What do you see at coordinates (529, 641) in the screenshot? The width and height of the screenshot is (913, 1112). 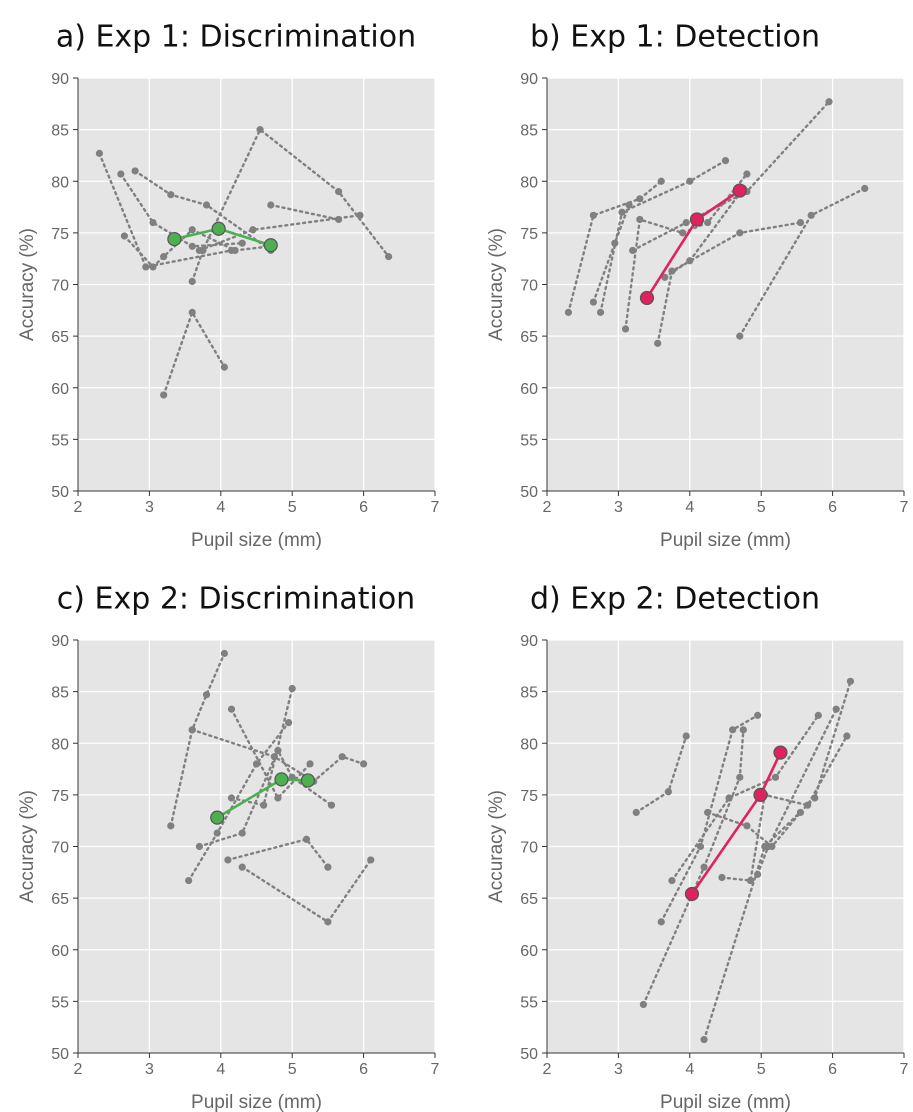 I see `y-tick-label: 90` at bounding box center [529, 641].